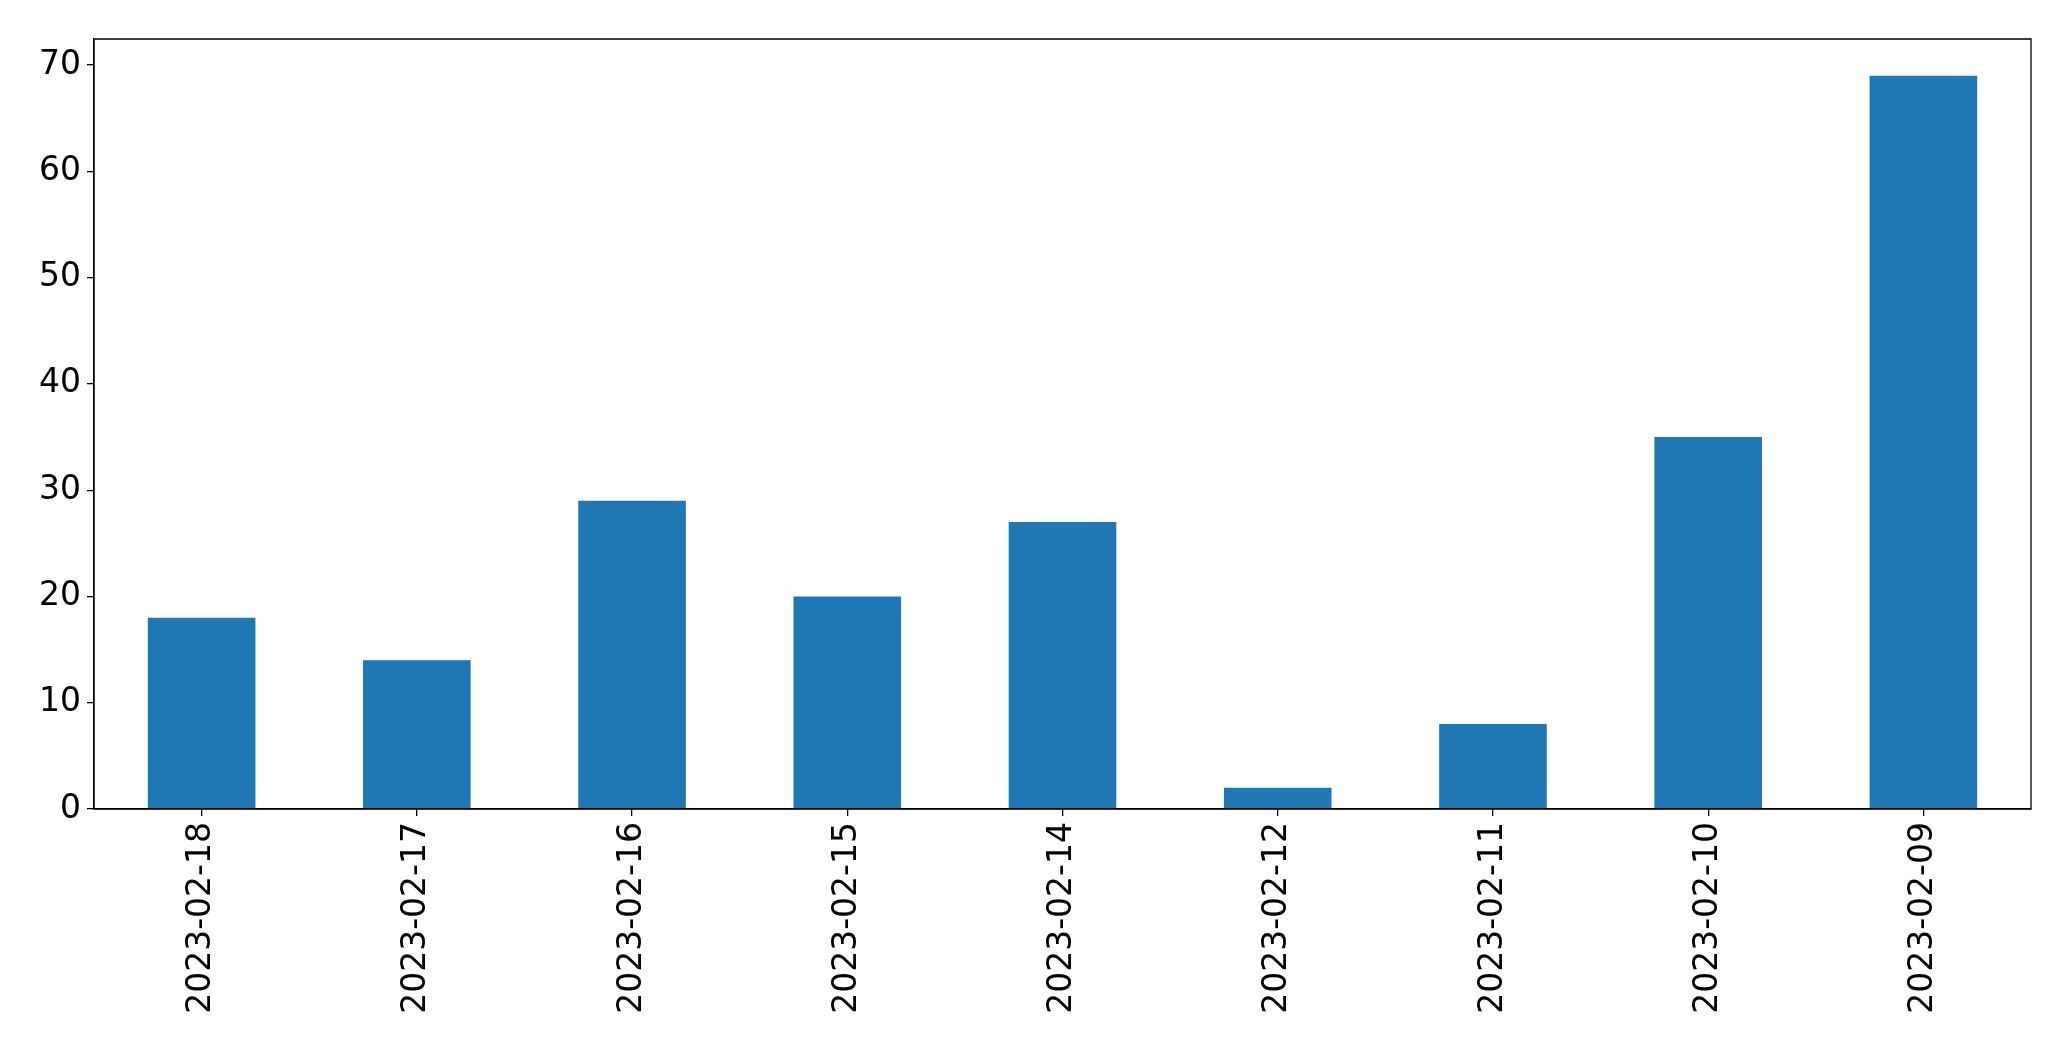 The image size is (2071, 1061). What do you see at coordinates (70, 806) in the screenshot?
I see `y-tick-label: 0` at bounding box center [70, 806].